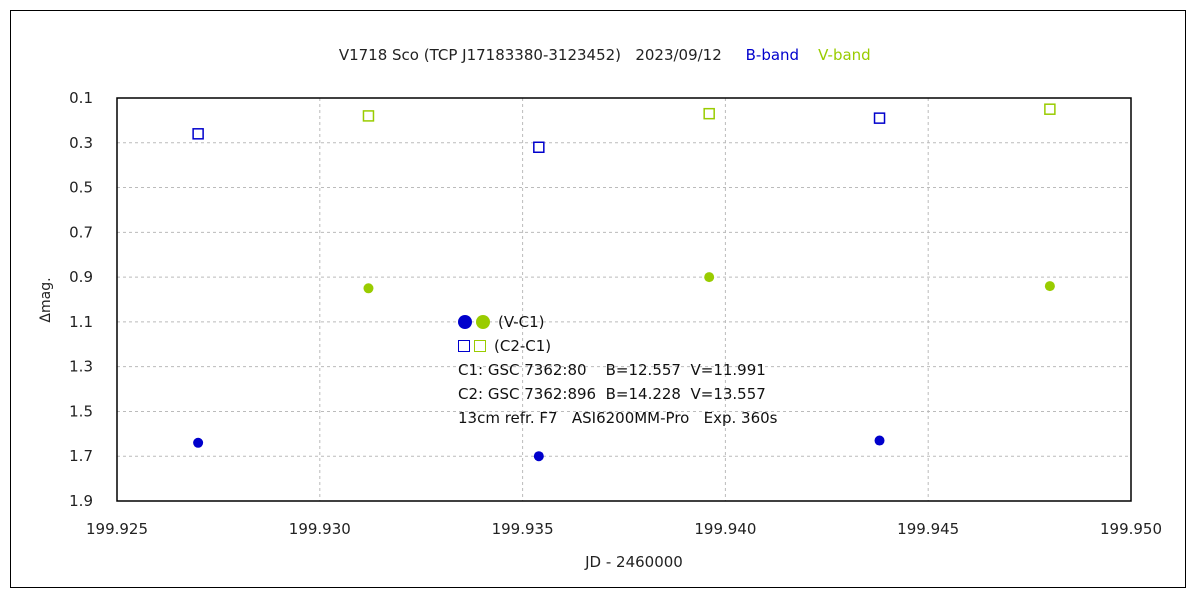 Image resolution: width=1200 pixels, height=600 pixels. Describe the element at coordinates (465, 322) in the screenshot. I see `legend-marker-b-circle` at that location.